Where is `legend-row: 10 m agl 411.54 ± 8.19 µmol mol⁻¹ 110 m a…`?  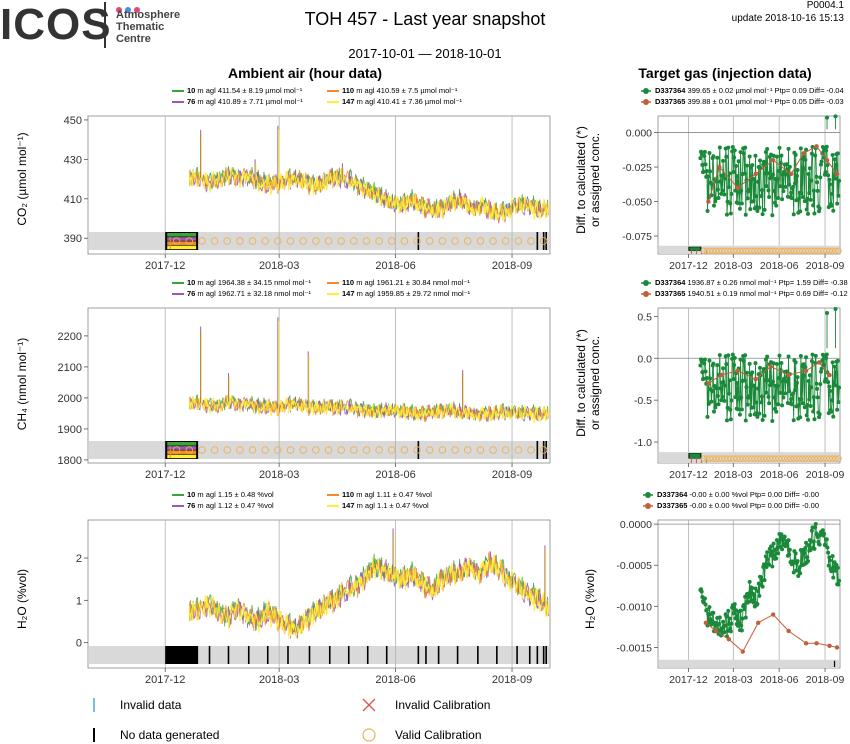 legend-row: 10 m agl 411.54 ± 8.19 µmol mol⁻¹ 110 m a… is located at coordinates (329, 90).